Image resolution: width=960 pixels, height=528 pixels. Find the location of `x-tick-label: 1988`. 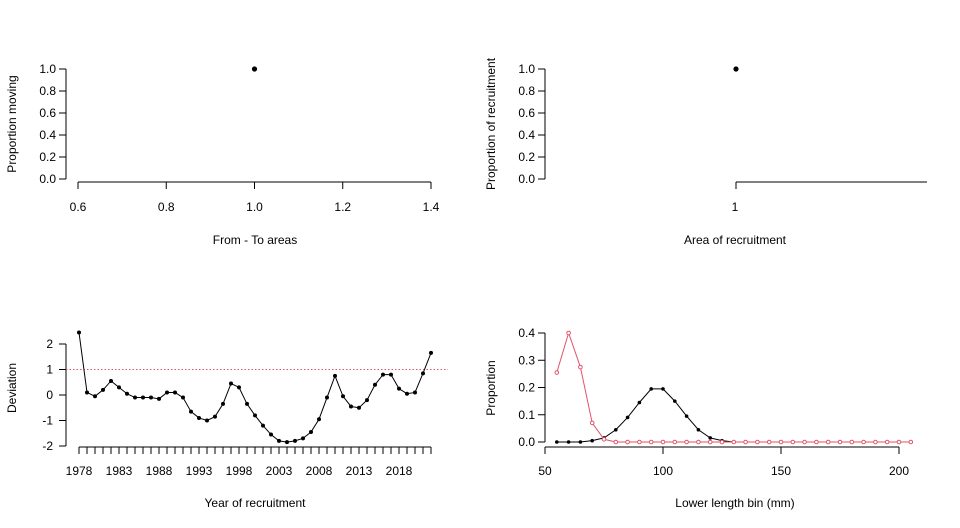

x-tick-label: 1988 is located at coordinates (159, 471).